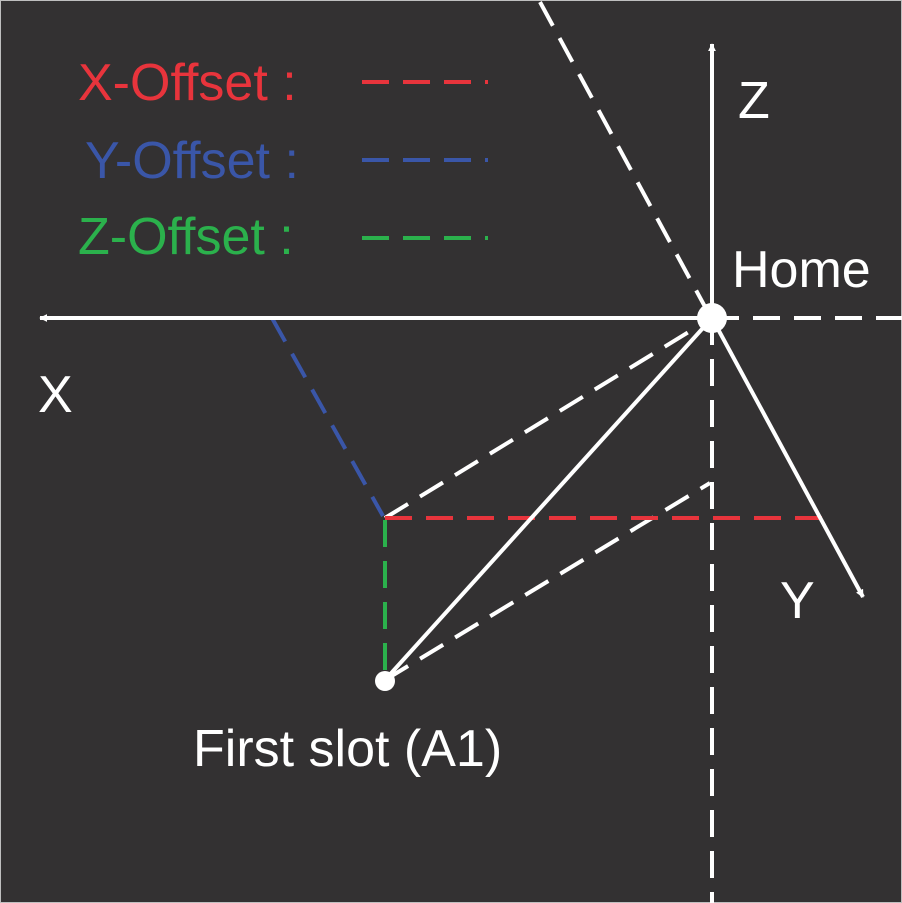 The height and width of the screenshot is (903, 902). What do you see at coordinates (801, 270) in the screenshot?
I see `home-label: Home` at bounding box center [801, 270].